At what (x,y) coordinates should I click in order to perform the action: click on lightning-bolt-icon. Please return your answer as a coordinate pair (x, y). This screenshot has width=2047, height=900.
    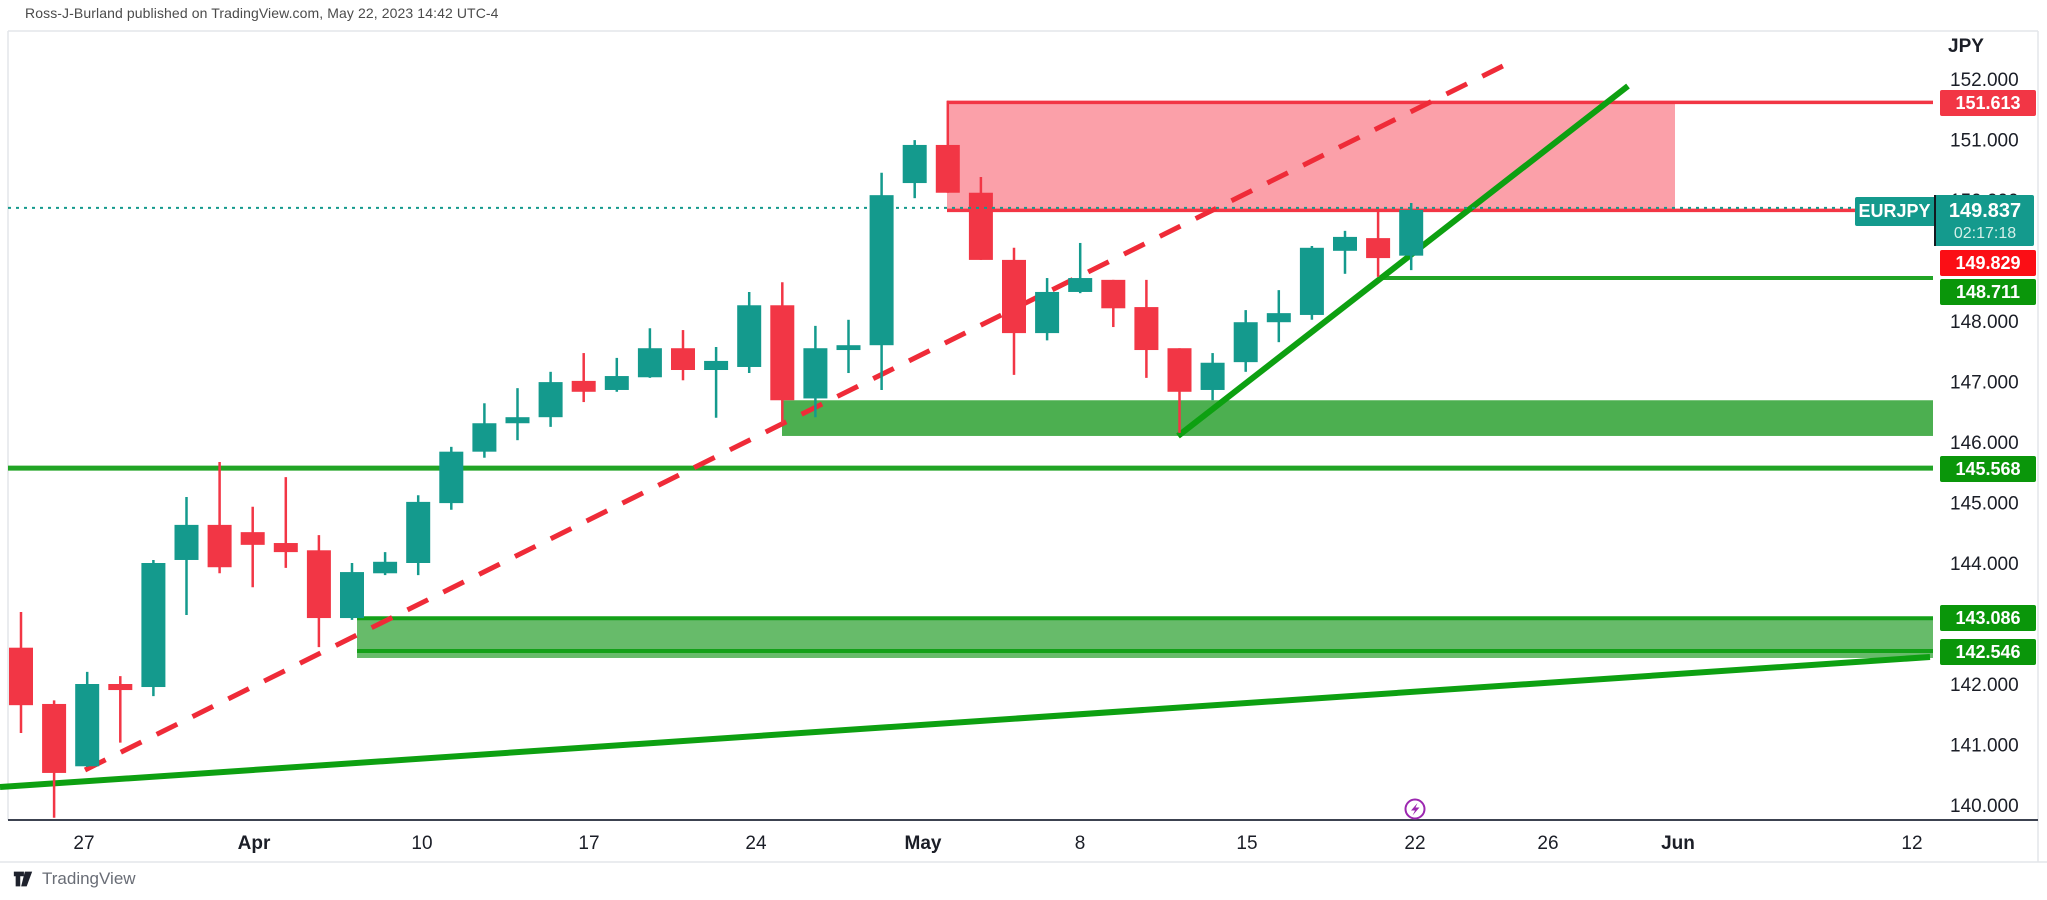
    Looking at the image, I should click on (1415, 809).